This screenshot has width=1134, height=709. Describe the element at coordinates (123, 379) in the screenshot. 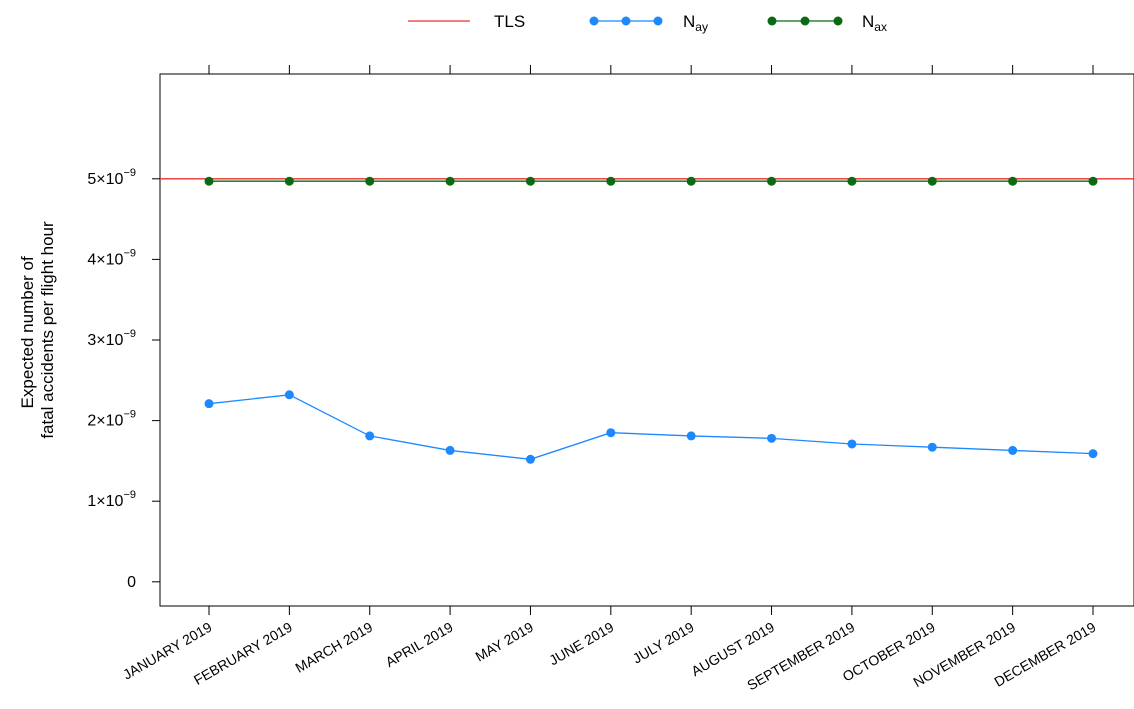

I see `y-axis: 0 1×10⁻⁹ 2×10⁻⁹ 3×10⁻⁹ 4×10⁻⁹ 5×10⁻⁹` at that location.